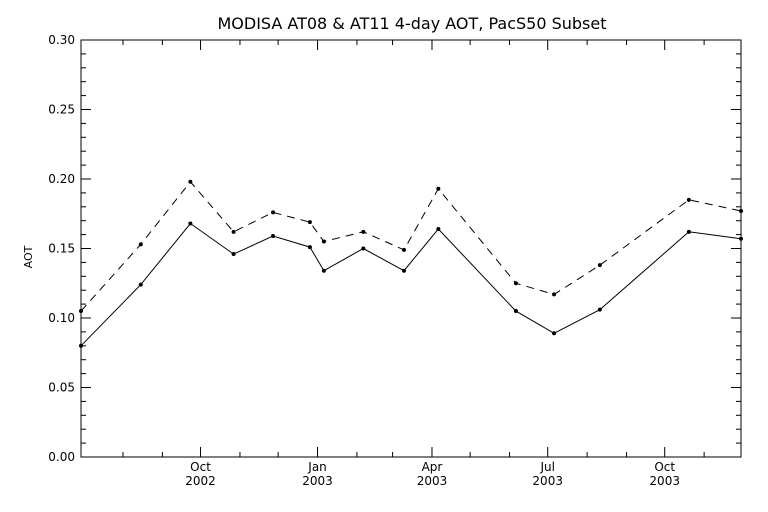  Describe the element at coordinates (61, 318) in the screenshot. I see `y-tick-label: 0.10` at that location.